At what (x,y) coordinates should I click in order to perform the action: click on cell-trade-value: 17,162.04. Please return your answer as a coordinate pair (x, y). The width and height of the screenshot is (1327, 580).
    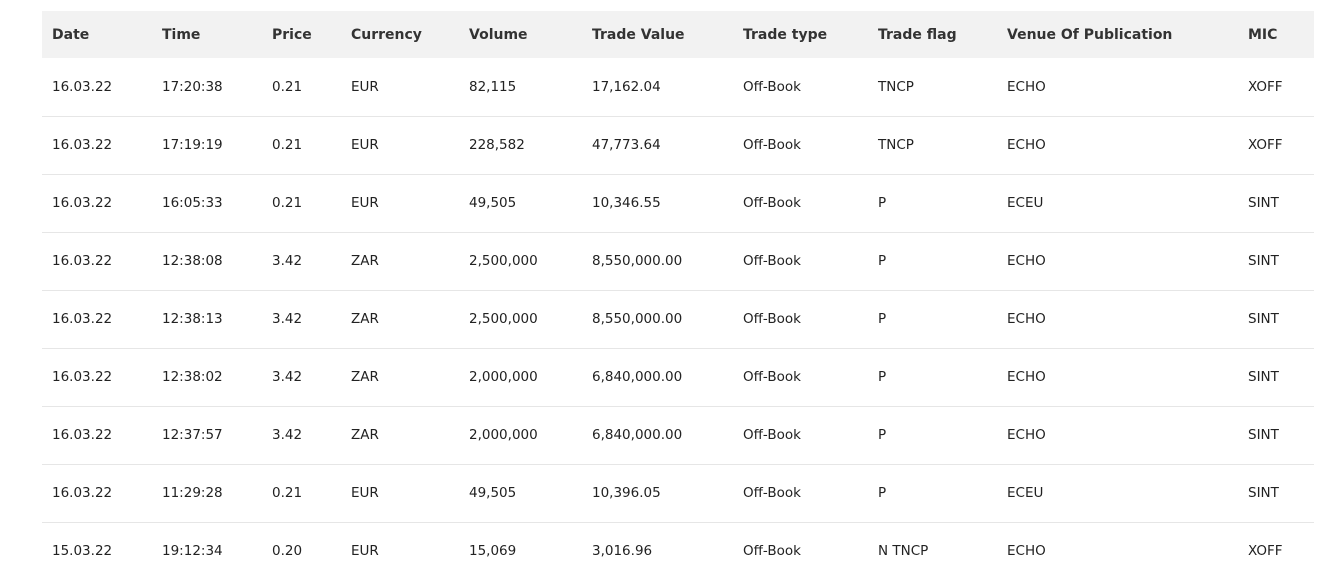
    Looking at the image, I should click on (626, 86).